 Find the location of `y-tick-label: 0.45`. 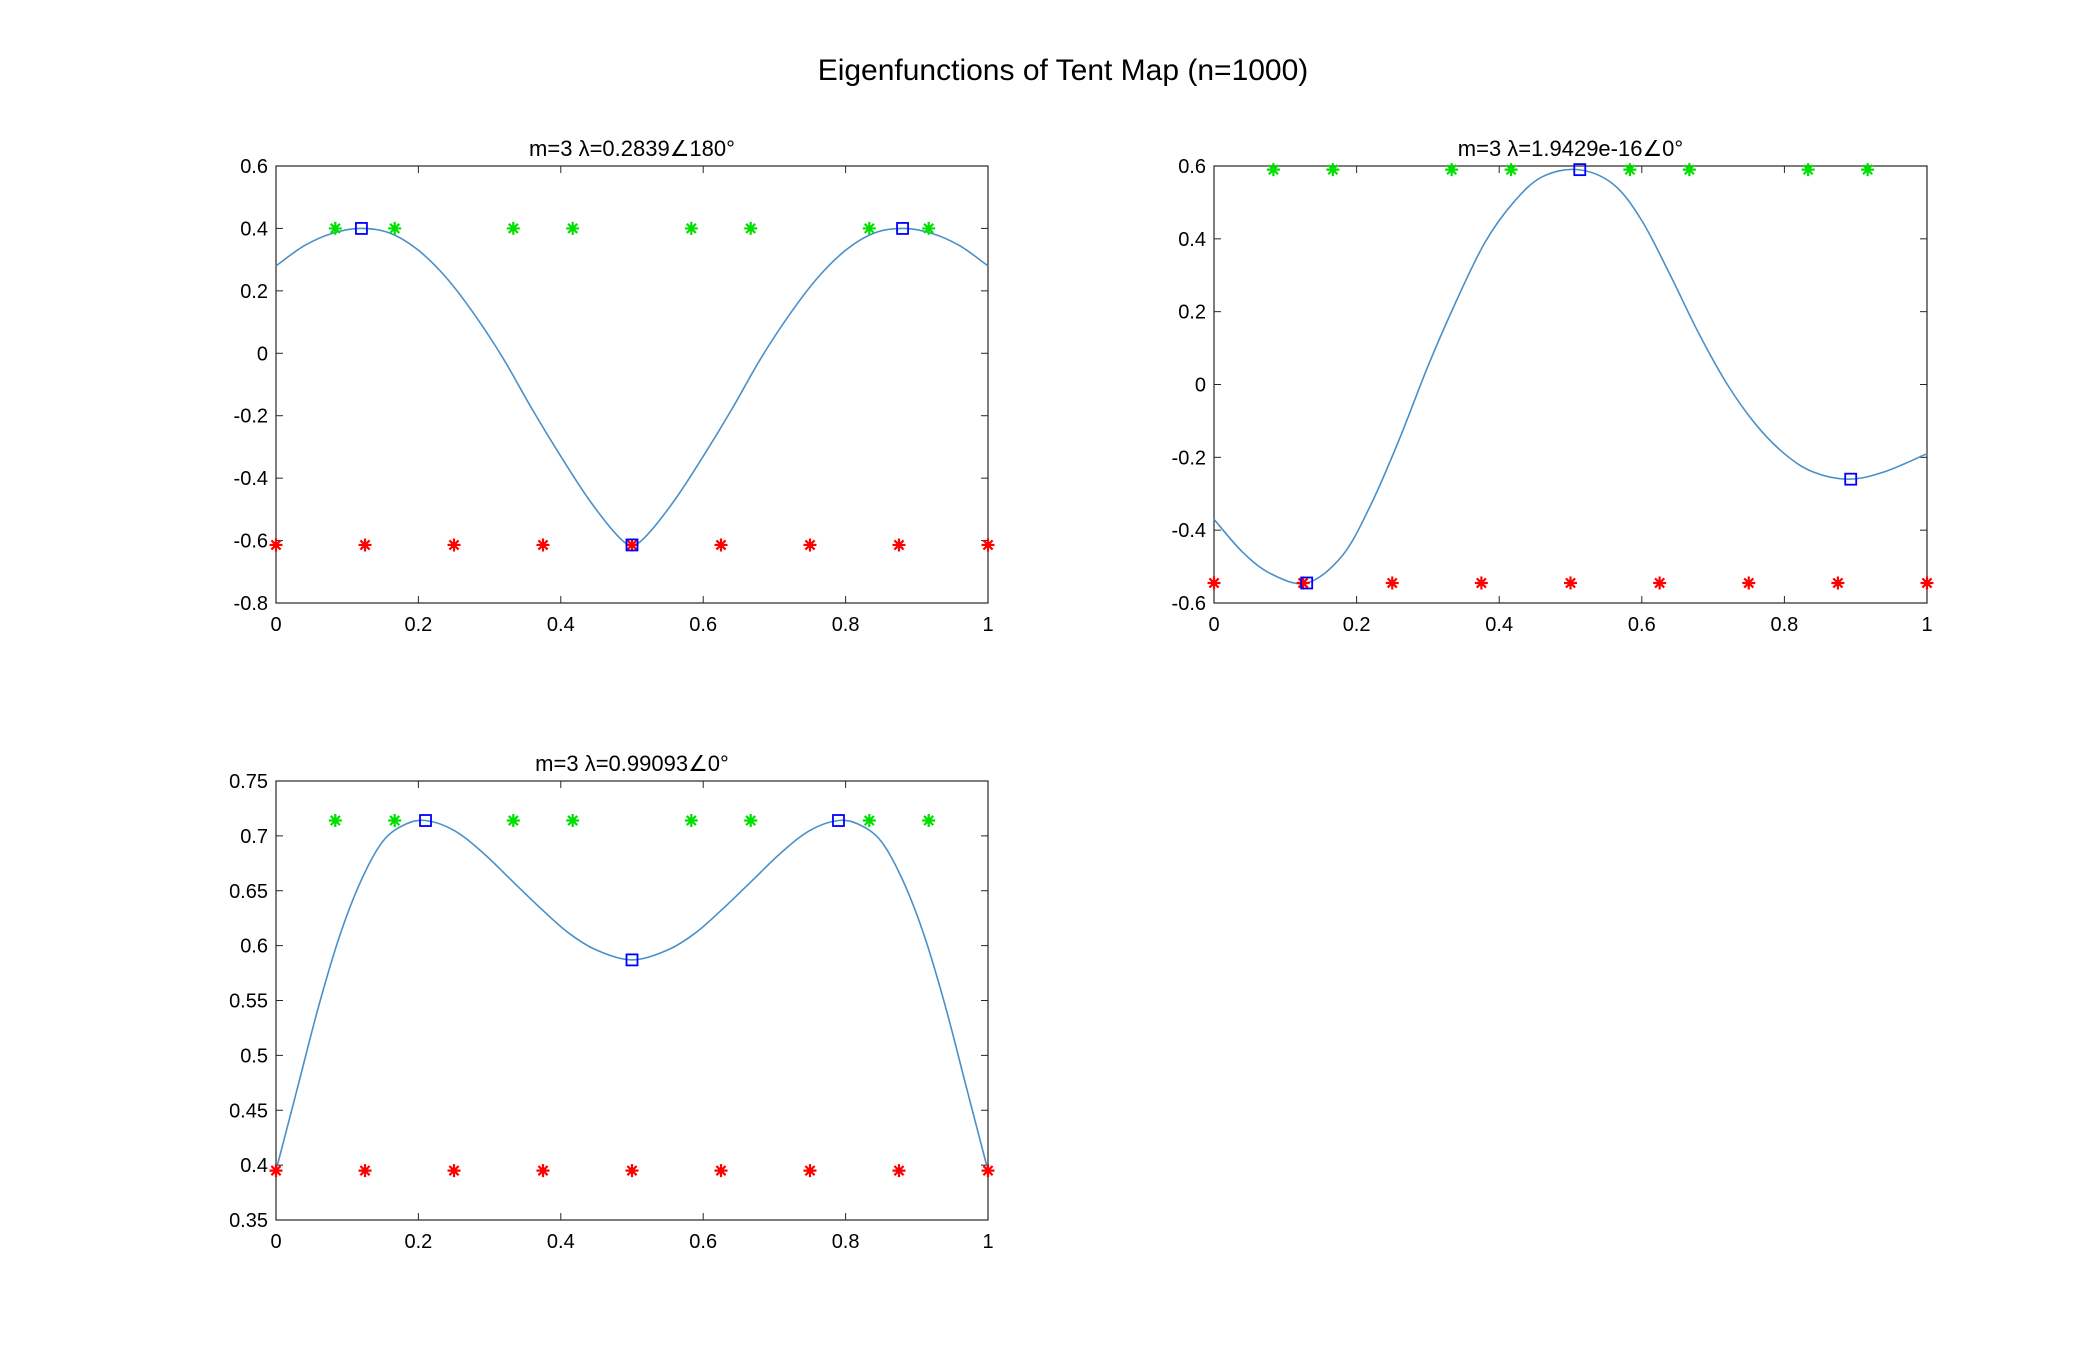

y-tick-label: 0.45 is located at coordinates (248, 1111).